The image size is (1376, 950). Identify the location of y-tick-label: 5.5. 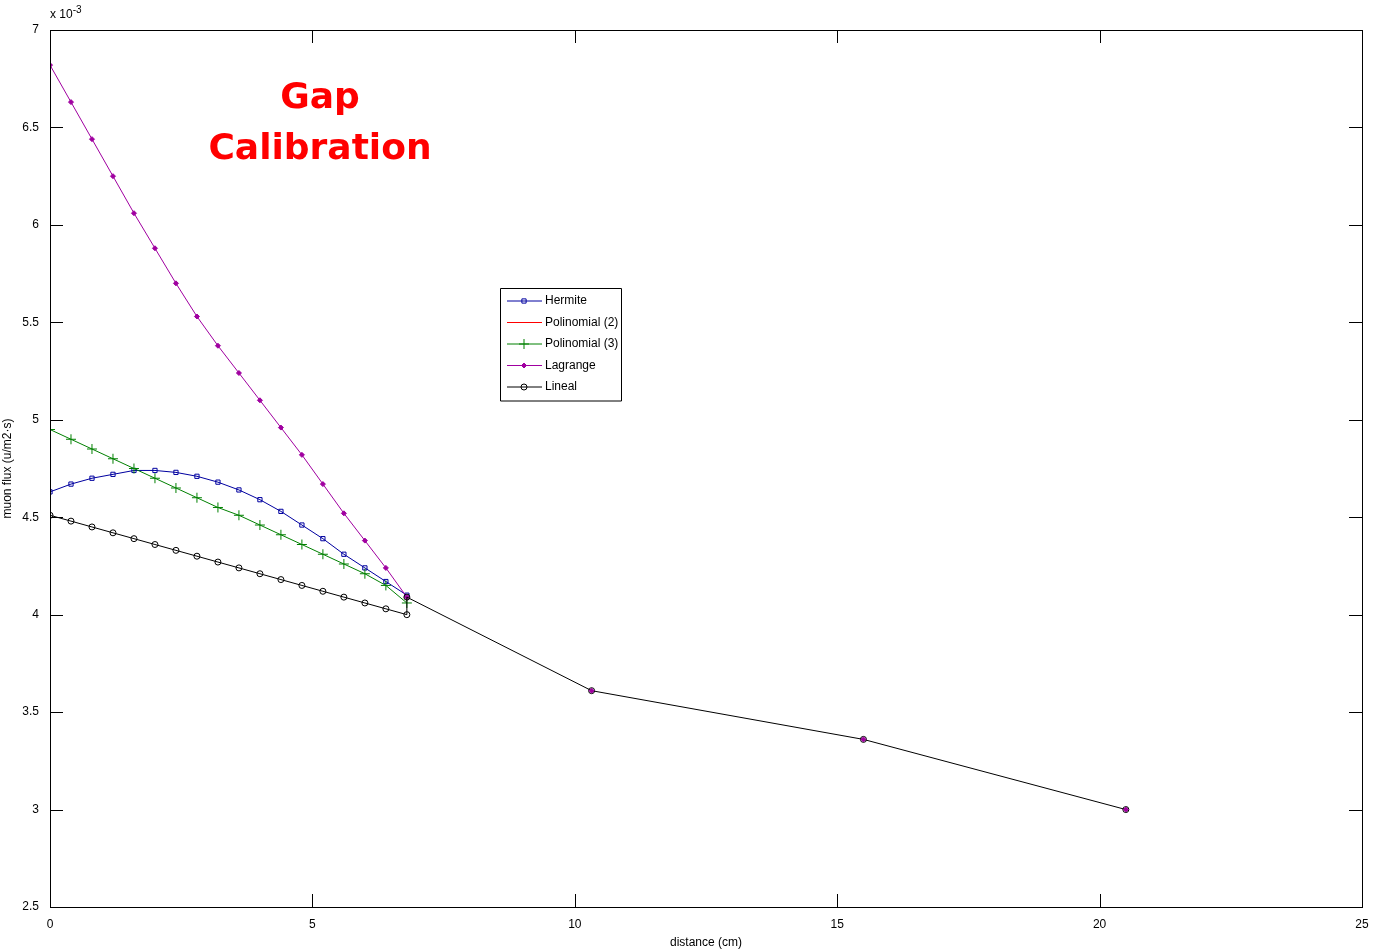
(31, 321).